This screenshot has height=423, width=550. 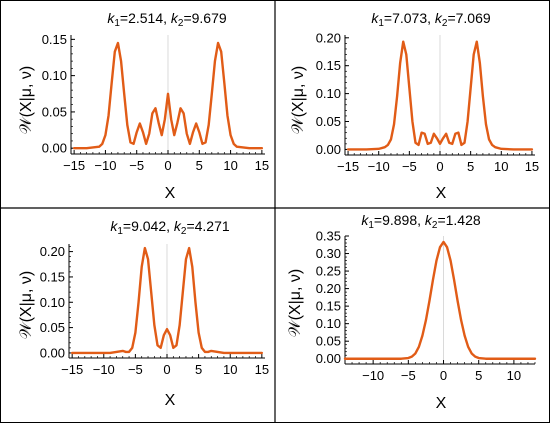 What do you see at coordinates (328, 253) in the screenshot?
I see `y-tick-label: 0.30` at bounding box center [328, 253].